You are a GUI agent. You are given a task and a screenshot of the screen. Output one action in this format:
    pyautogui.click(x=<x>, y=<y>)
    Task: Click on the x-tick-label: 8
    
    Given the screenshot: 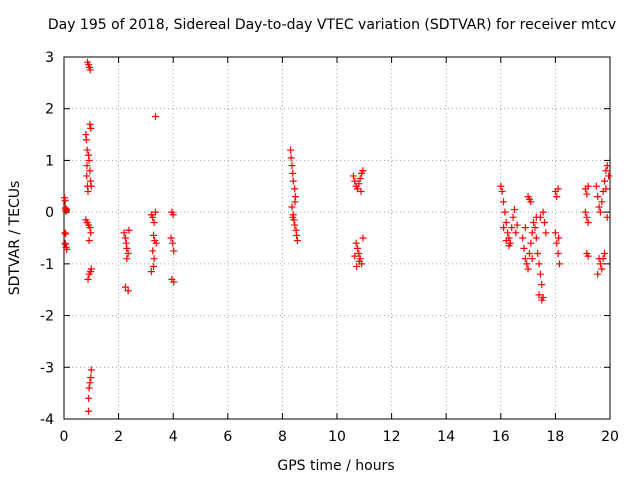 What is the action you would take?
    pyautogui.click(x=282, y=437)
    